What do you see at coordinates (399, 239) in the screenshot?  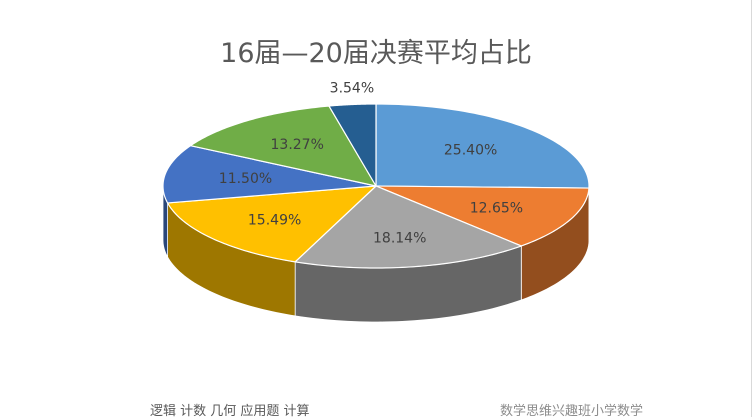 I see `data-label: 18.14%` at bounding box center [399, 239].